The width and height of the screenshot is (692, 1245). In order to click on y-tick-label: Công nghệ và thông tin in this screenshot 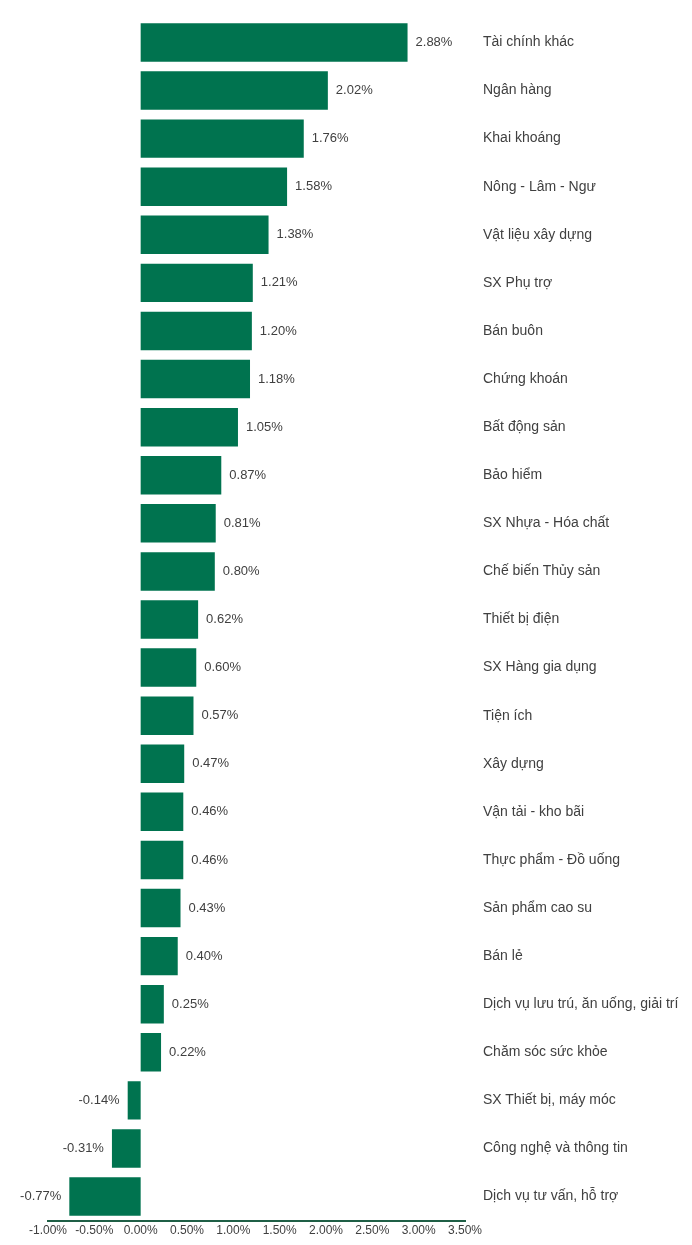, I will do `click(555, 1147)`.